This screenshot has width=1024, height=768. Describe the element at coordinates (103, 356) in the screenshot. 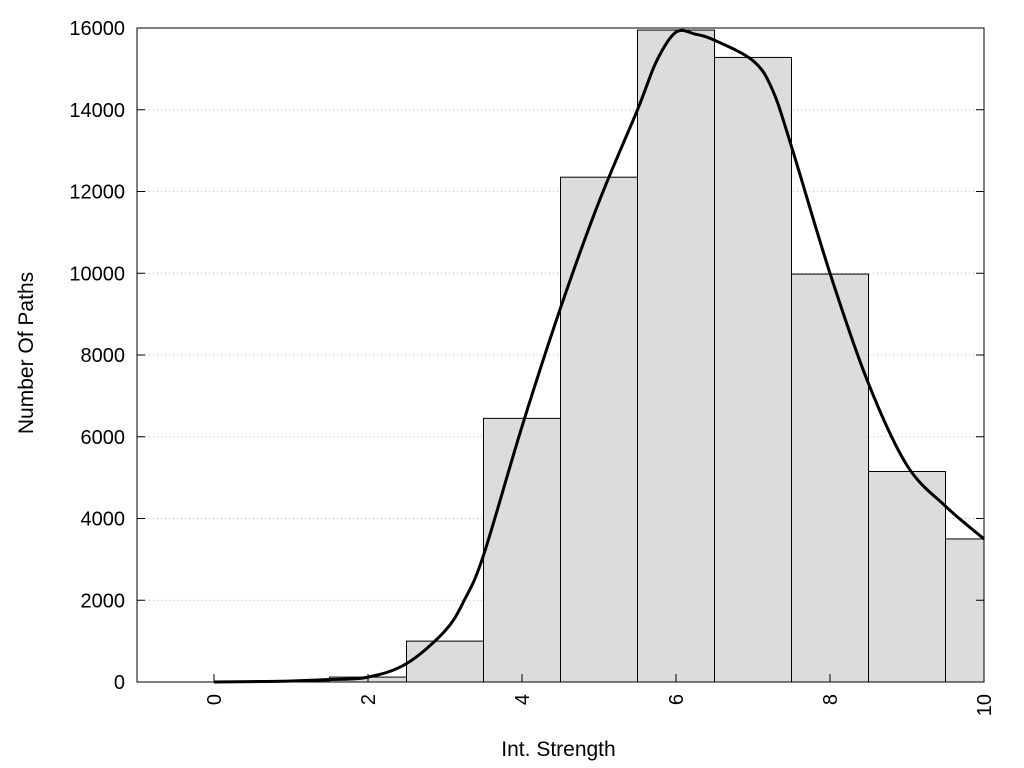

I see `y-tick-label: 8000` at that location.